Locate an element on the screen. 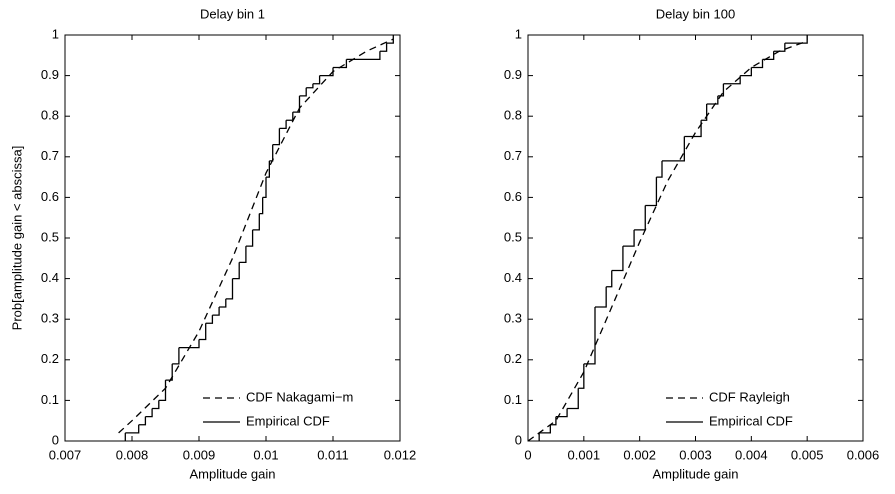 This screenshot has width=895, height=494. x-tick-label: 0.01 is located at coordinates (265, 454).